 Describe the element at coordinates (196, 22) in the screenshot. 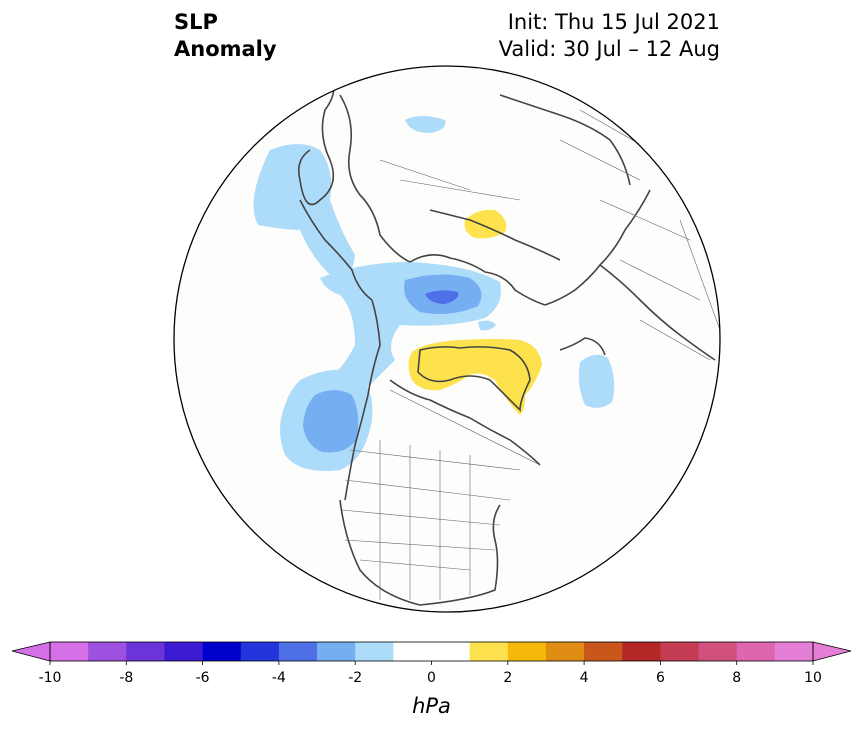

I see `title-slp: SLP` at that location.